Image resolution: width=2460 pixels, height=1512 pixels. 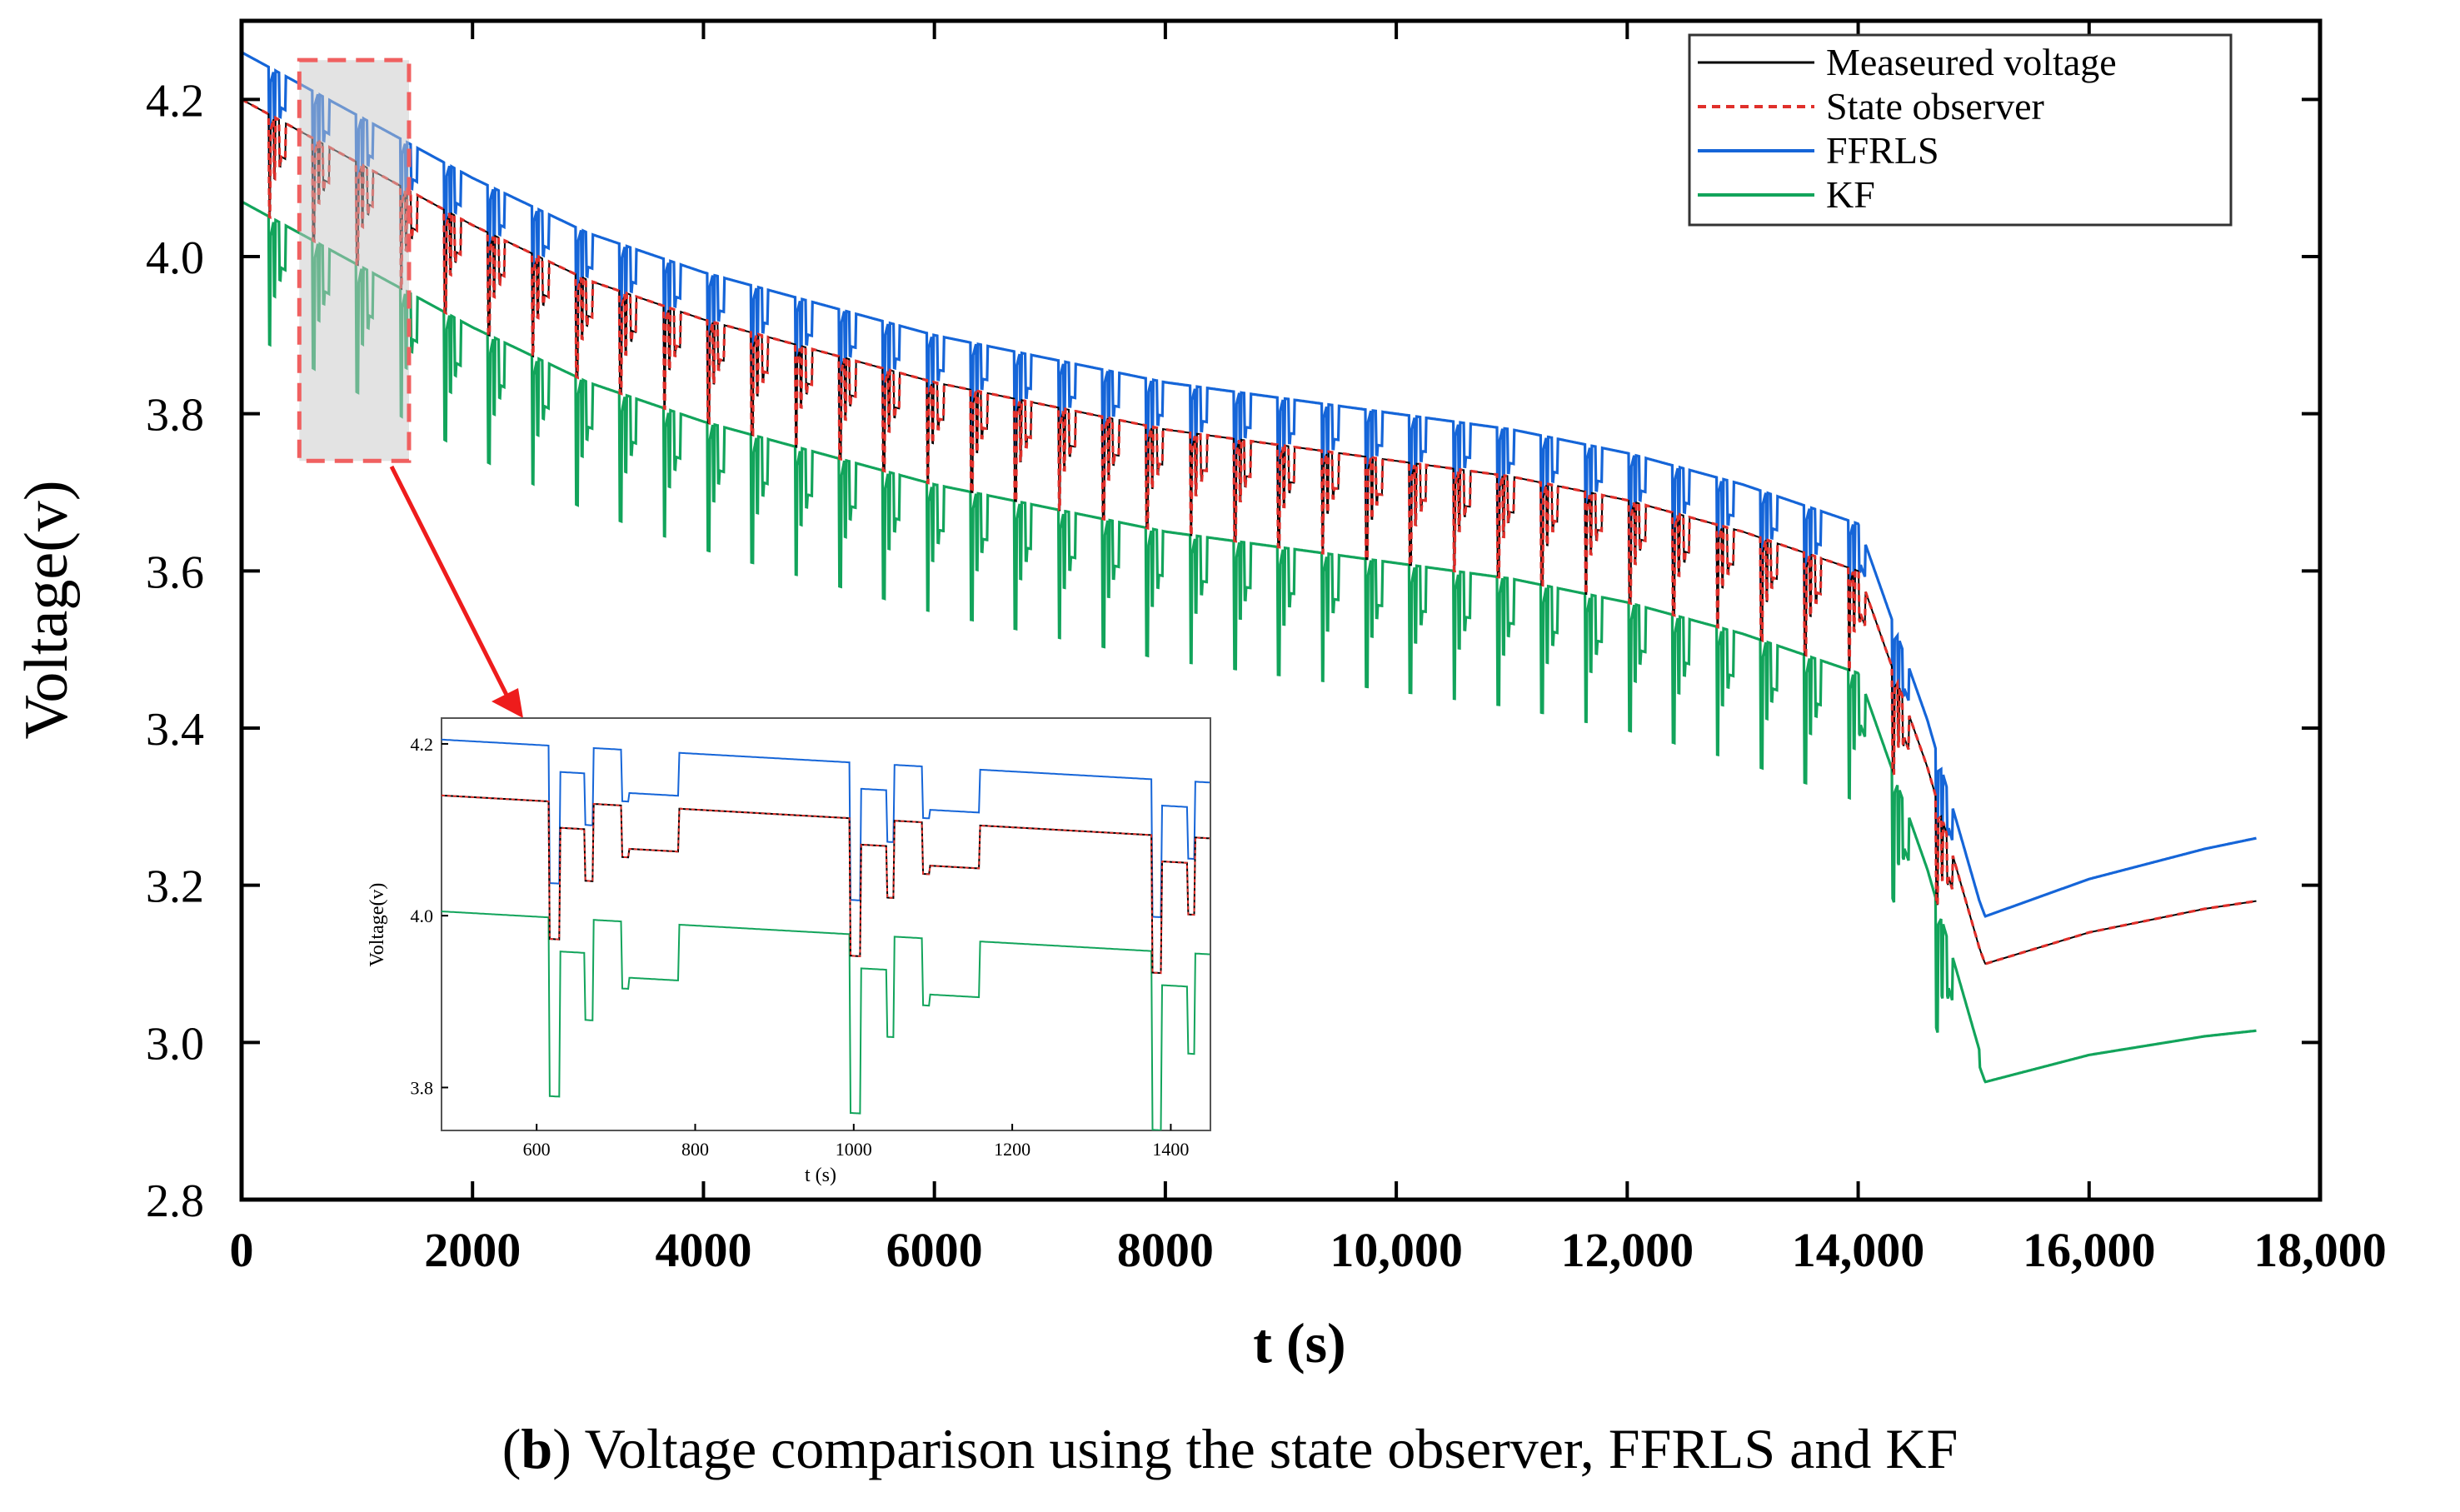 I want to click on y-tick-label: 3.4, so click(x=175, y=730).